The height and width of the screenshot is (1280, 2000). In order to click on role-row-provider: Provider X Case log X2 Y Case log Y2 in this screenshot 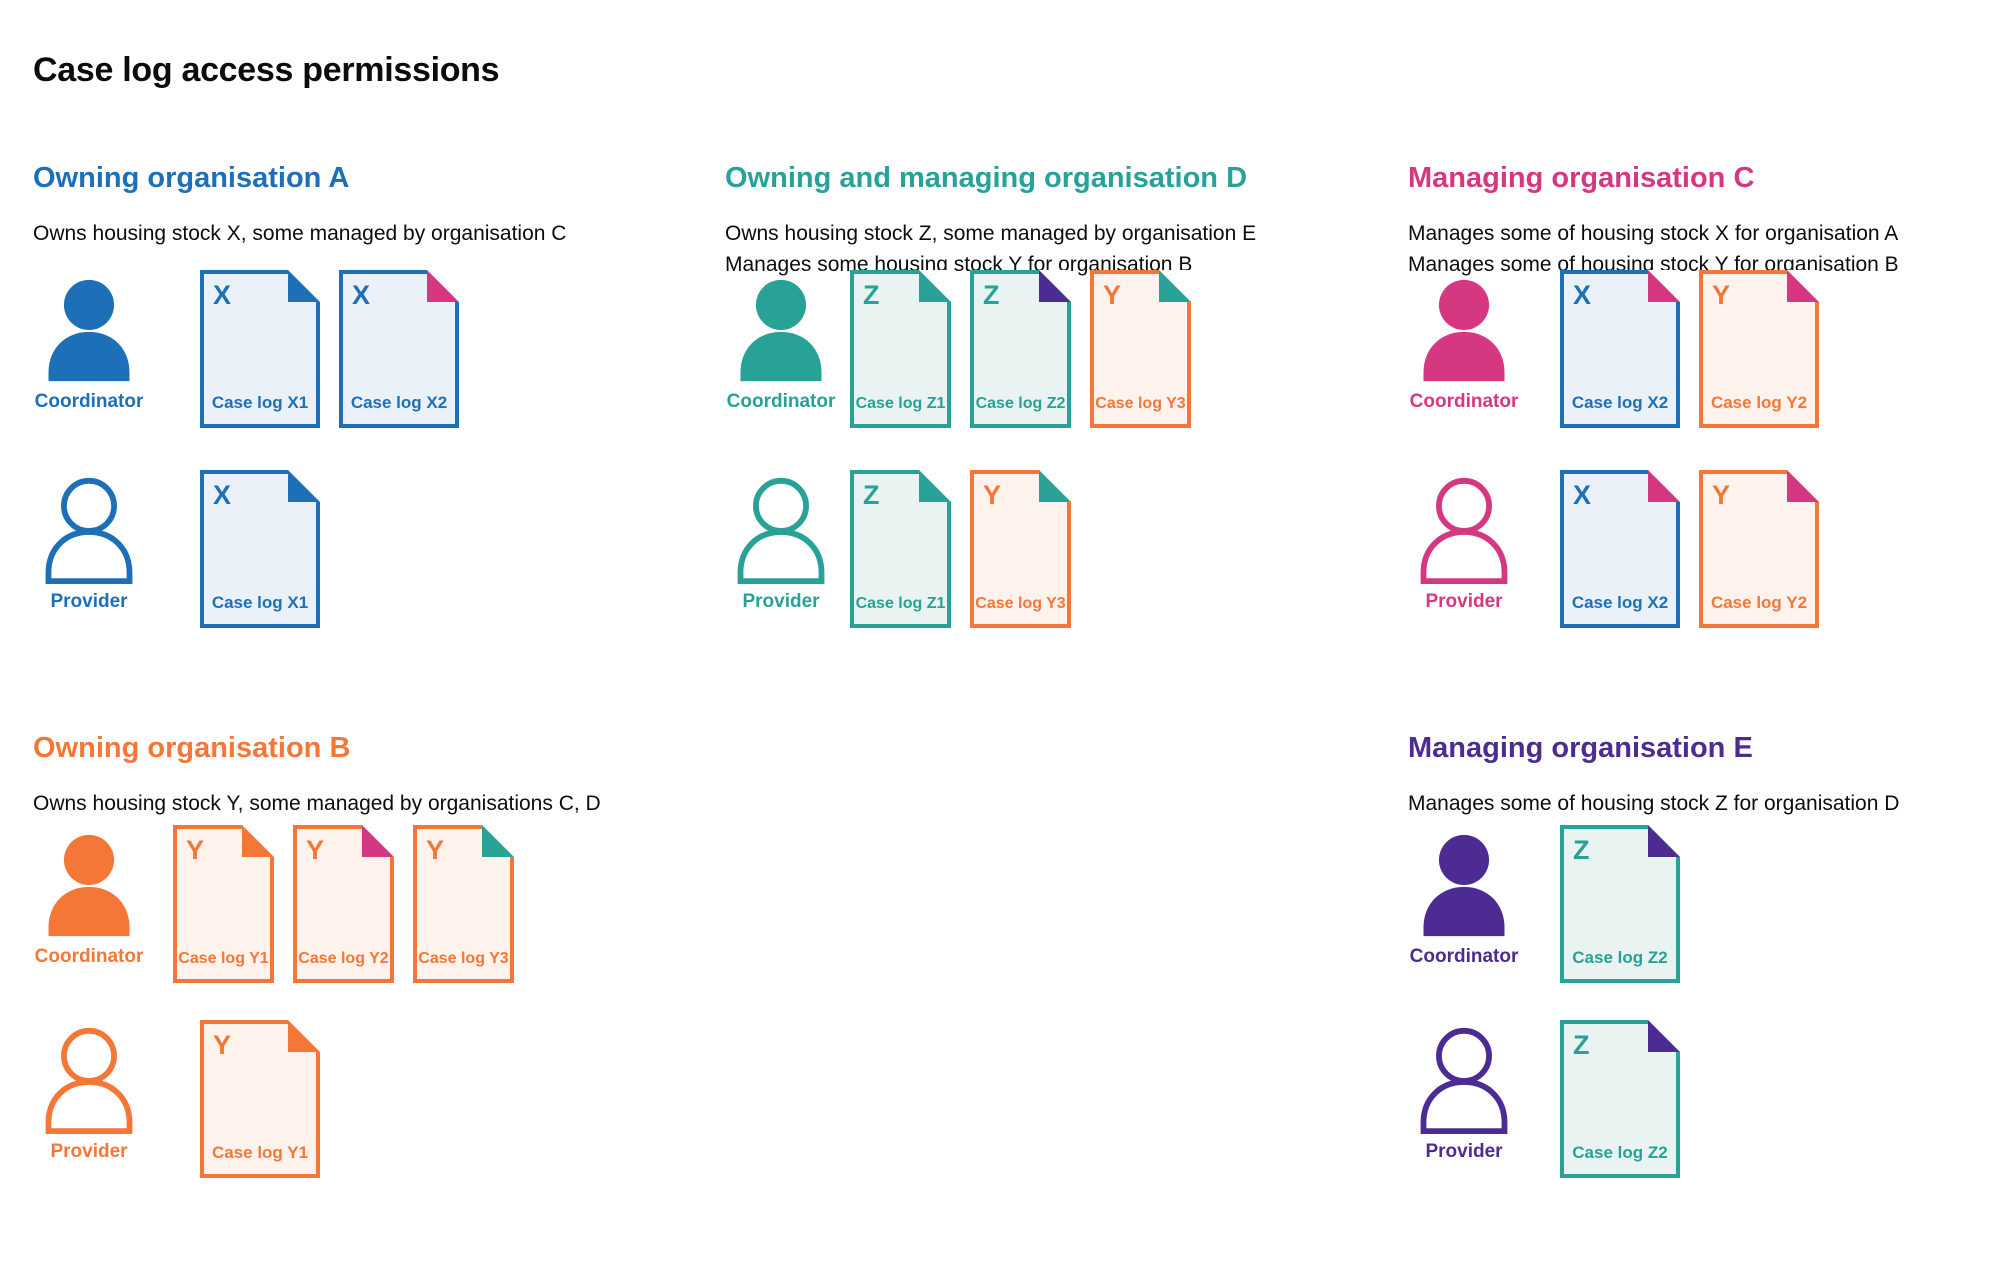, I will do `click(1698, 557)`.